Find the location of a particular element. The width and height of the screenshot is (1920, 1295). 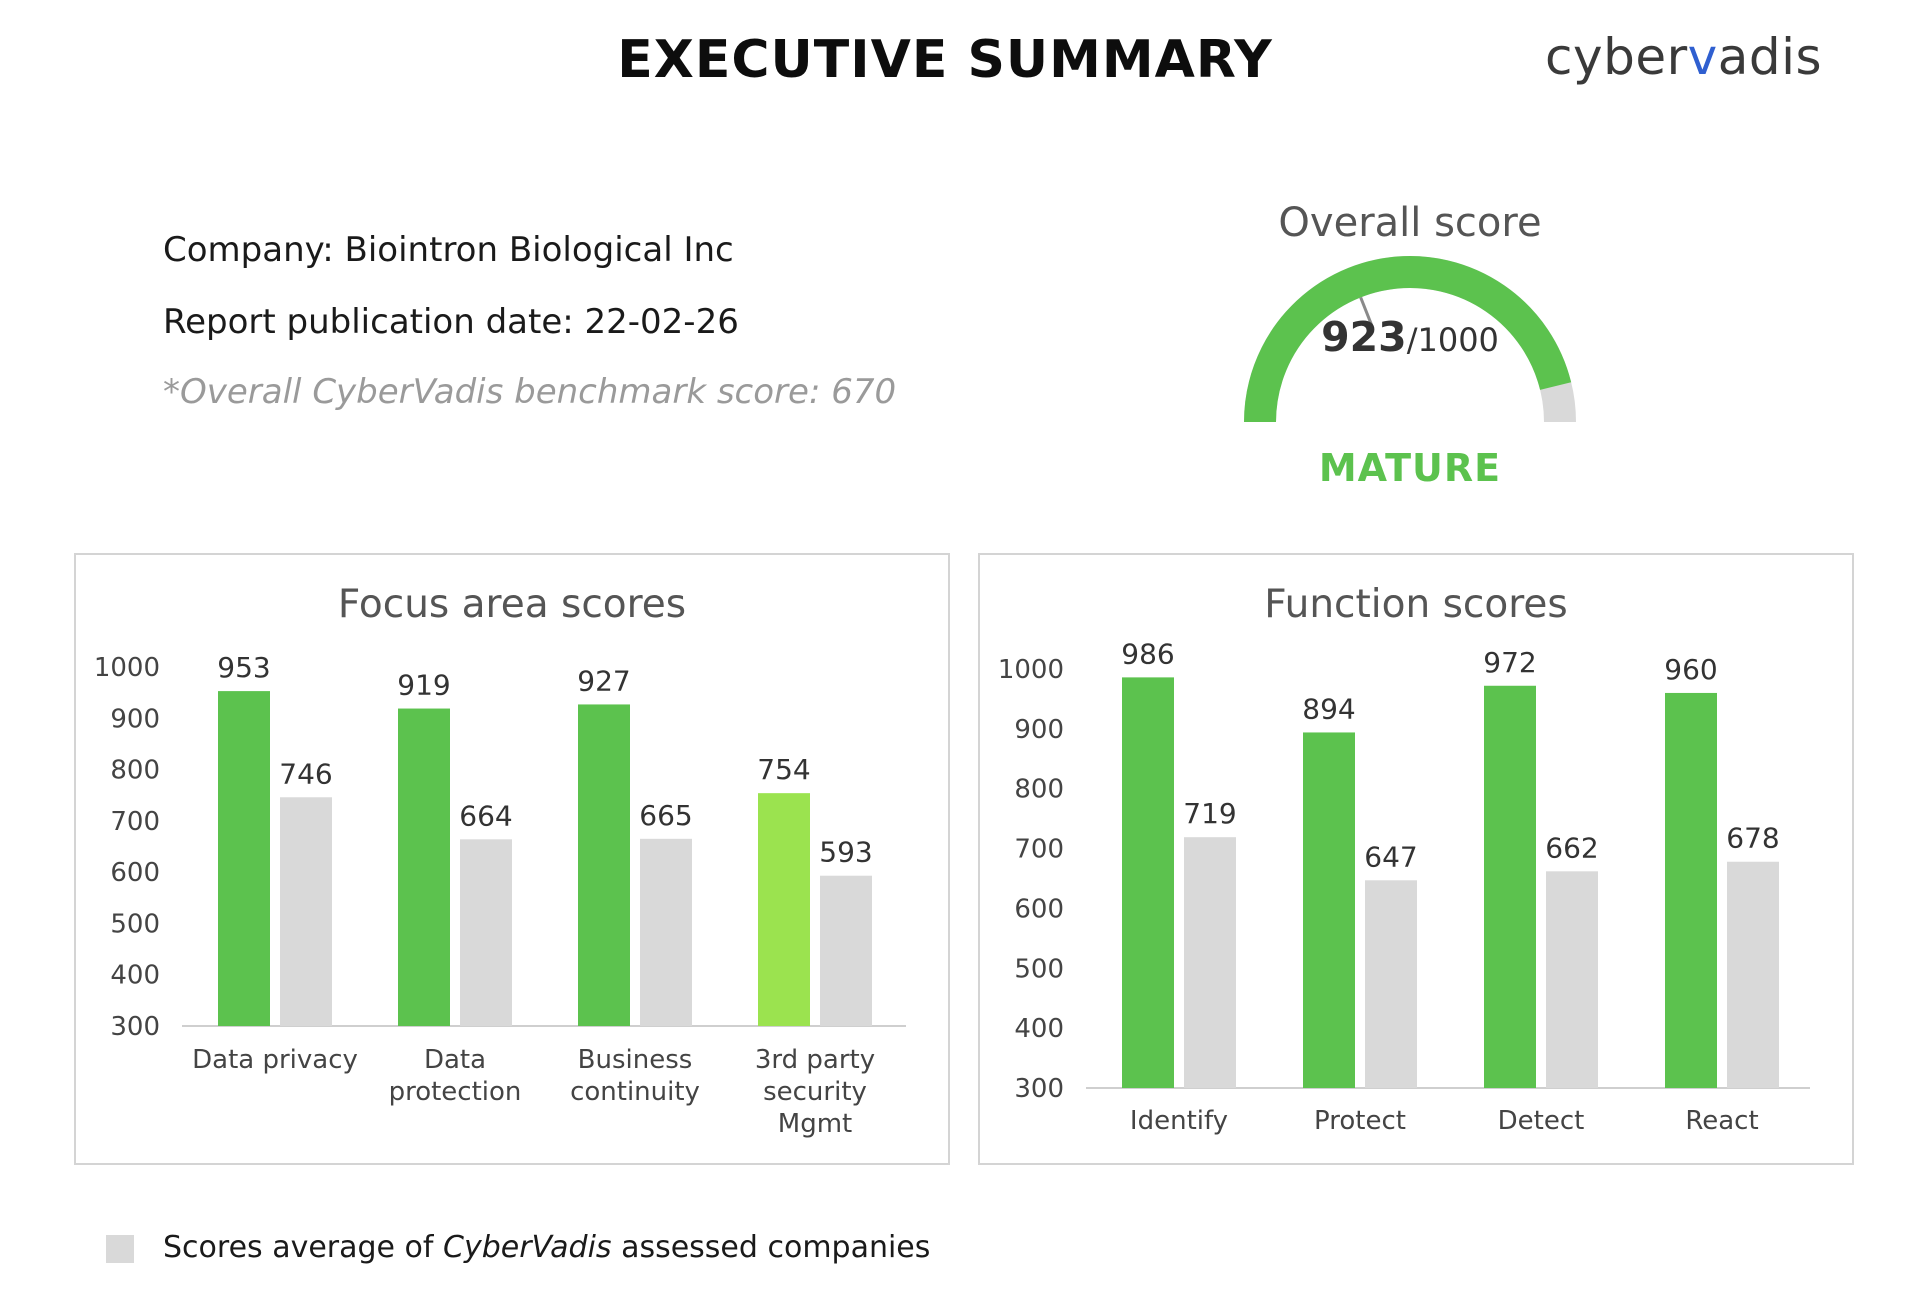

category-label: security is located at coordinates (815, 1092).